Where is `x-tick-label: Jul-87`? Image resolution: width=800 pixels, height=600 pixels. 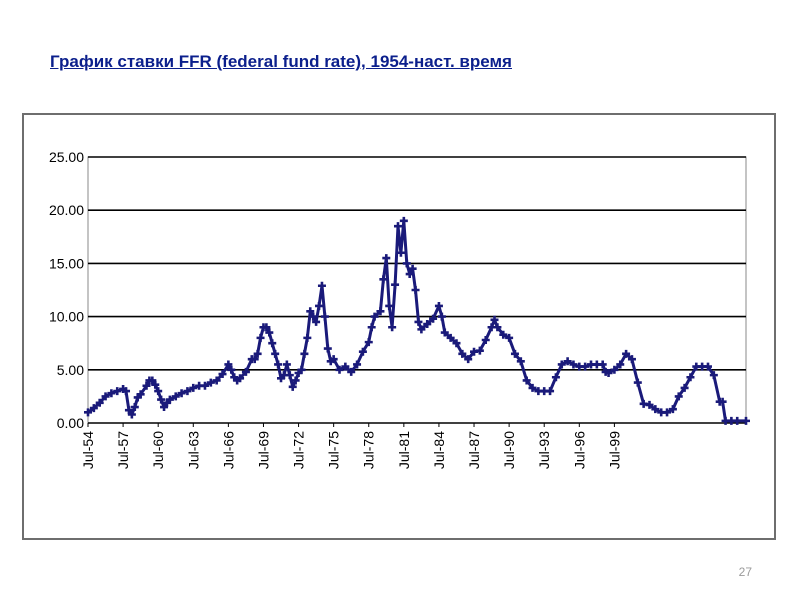
x-tick-label: Jul-87 is located at coordinates (474, 450).